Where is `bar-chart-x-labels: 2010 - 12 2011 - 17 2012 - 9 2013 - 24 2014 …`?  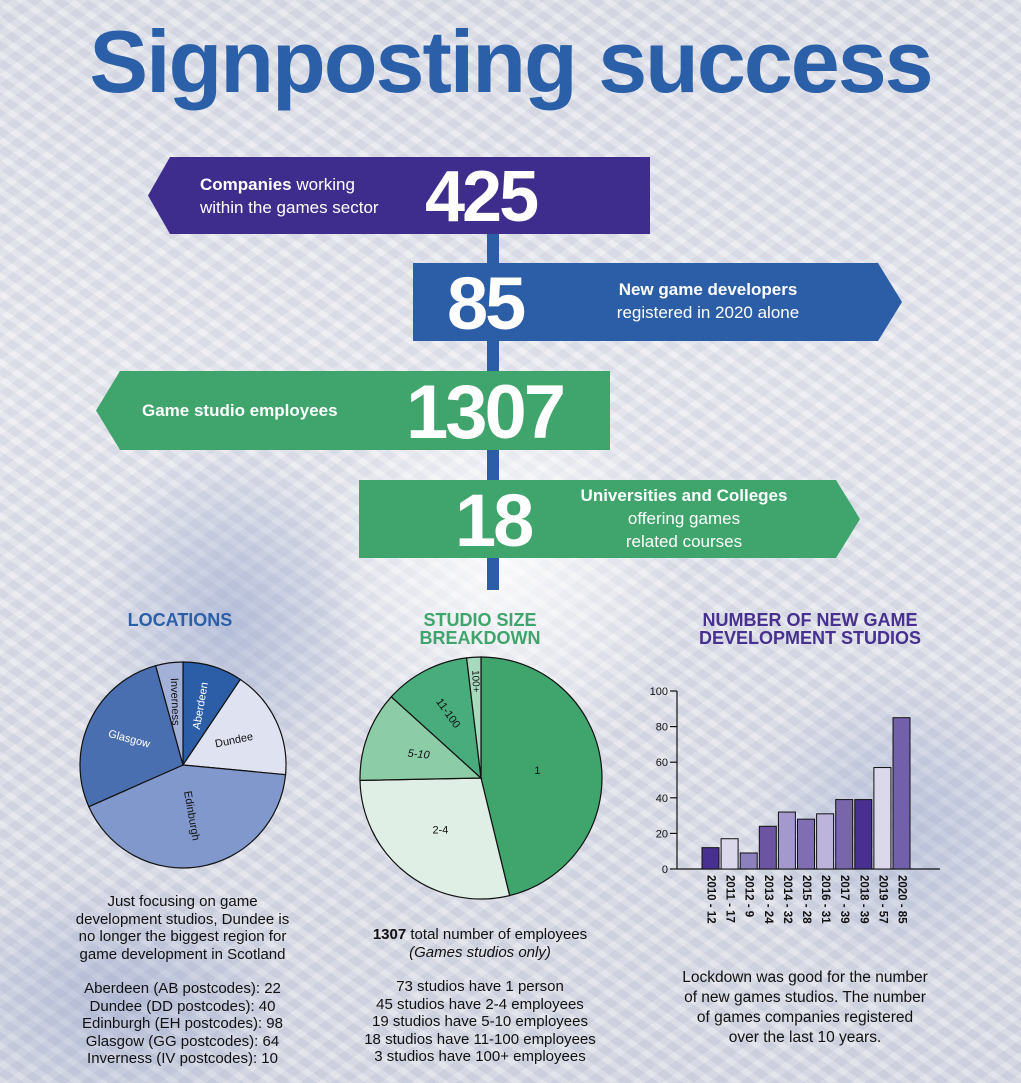
bar-chart-x-labels: 2010 - 12 2011 - 17 2012 - 9 2013 - 24 2014 … is located at coordinates (805, 899).